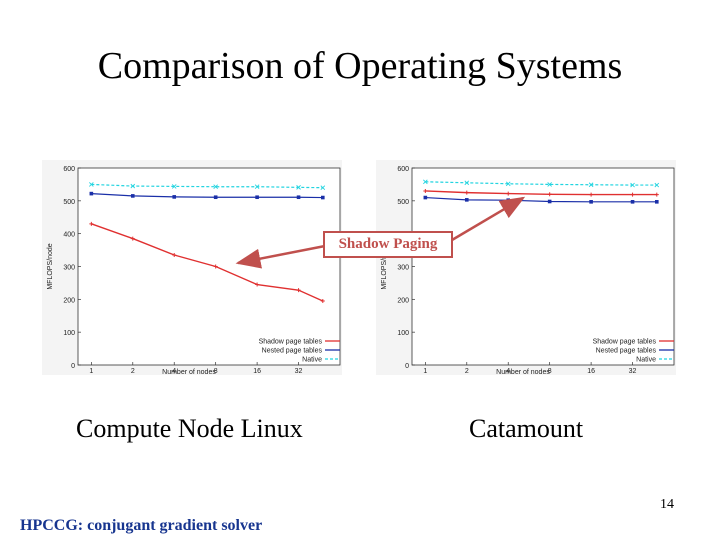 The width and height of the screenshot is (720, 540). What do you see at coordinates (69, 235) in the screenshot?
I see `y-tick-label: 400` at bounding box center [69, 235].